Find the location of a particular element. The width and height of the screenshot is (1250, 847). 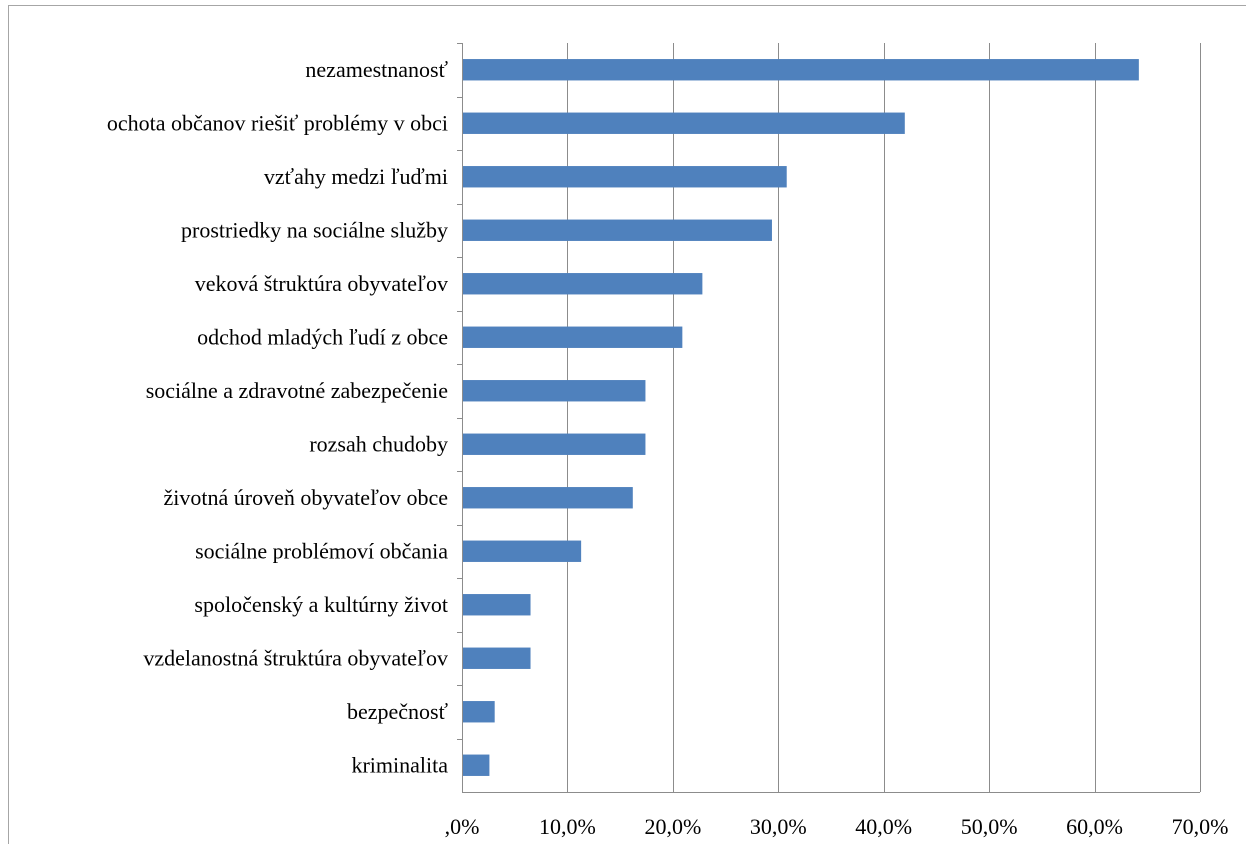

category-label: nezamestnanosť is located at coordinates (376, 69).